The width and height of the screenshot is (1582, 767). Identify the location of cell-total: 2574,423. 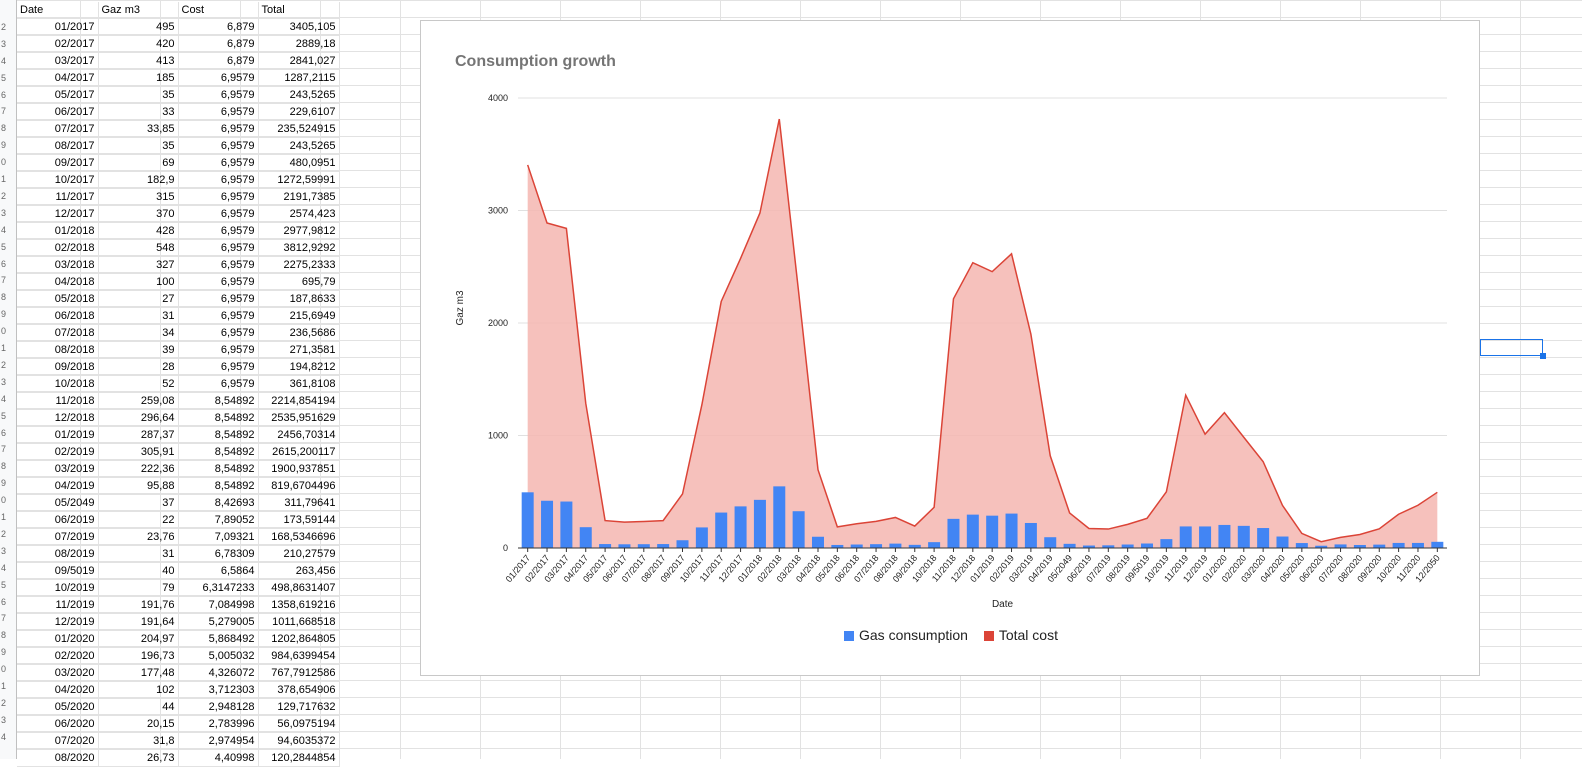
(299, 214).